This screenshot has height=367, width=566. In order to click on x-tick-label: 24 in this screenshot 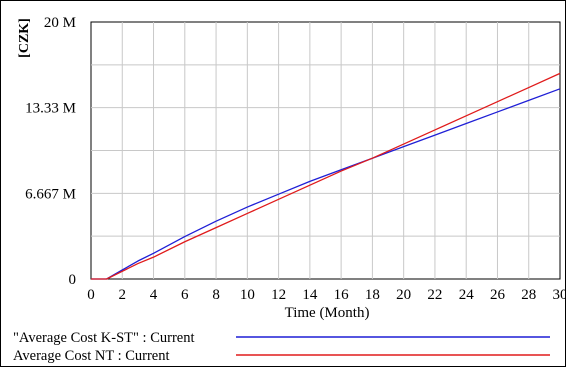, I will do `click(467, 295)`.